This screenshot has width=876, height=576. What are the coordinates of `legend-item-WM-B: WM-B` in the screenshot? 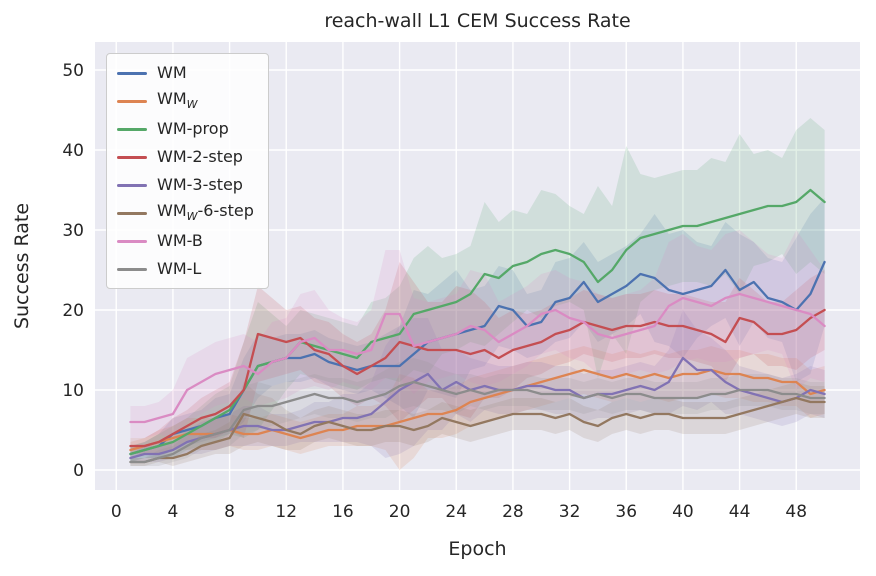 It's located at (185, 241).